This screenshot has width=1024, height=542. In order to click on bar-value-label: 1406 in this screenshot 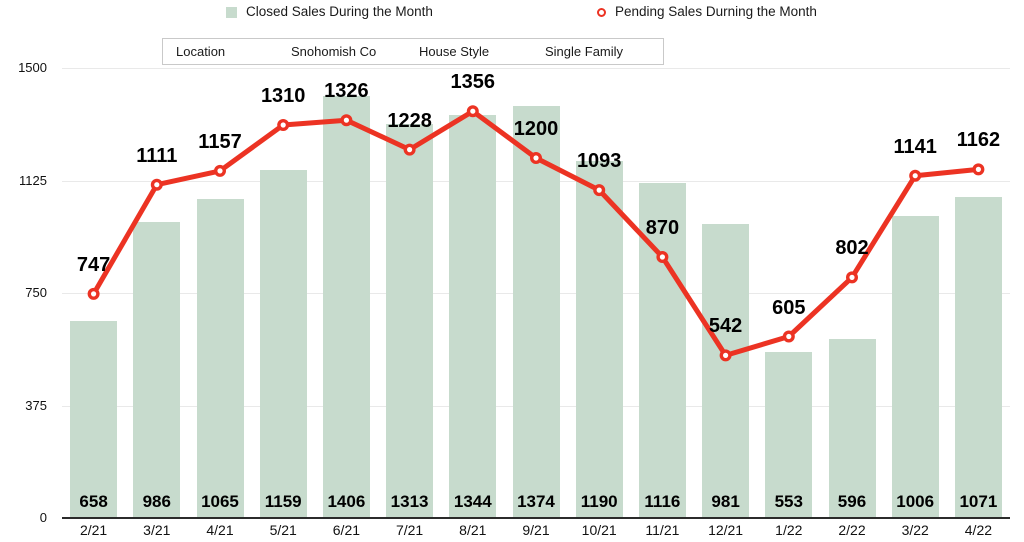, I will do `click(346, 501)`.